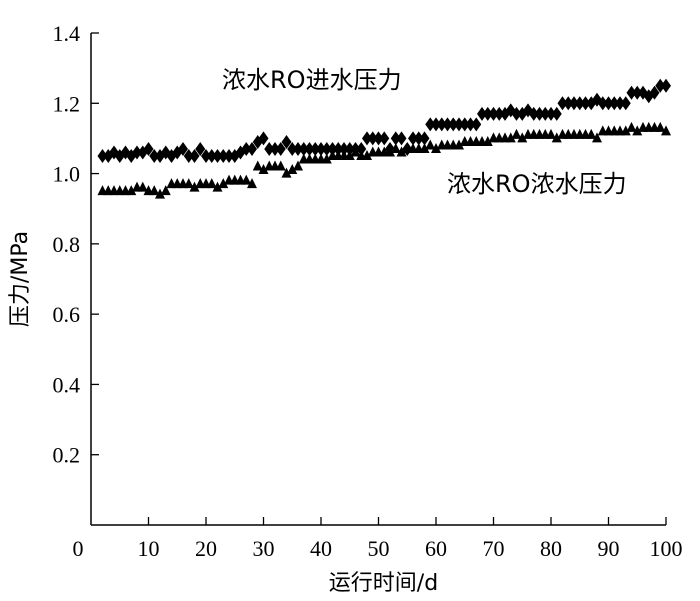 The width and height of the screenshot is (700, 601). I want to click on x-tick-label: 60, so click(436, 548).